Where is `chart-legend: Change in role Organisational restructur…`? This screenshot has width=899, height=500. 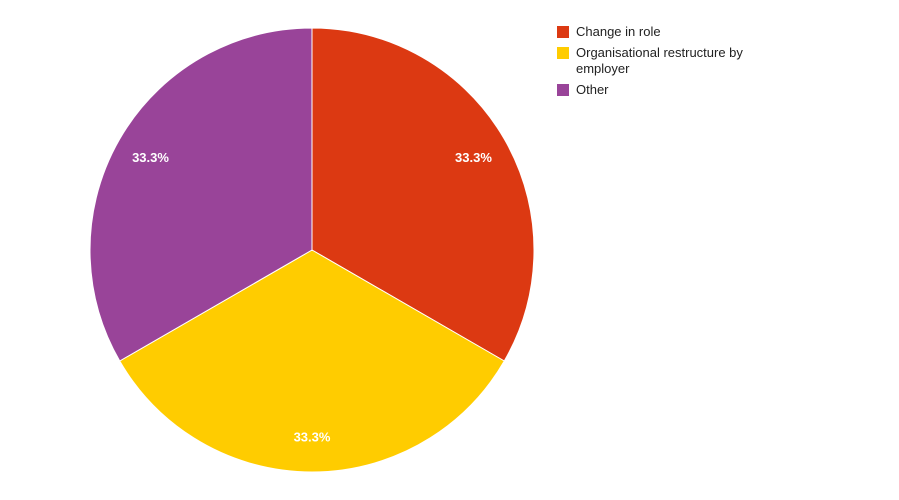
chart-legend: Change in role Organisational restructur… is located at coordinates (667, 63).